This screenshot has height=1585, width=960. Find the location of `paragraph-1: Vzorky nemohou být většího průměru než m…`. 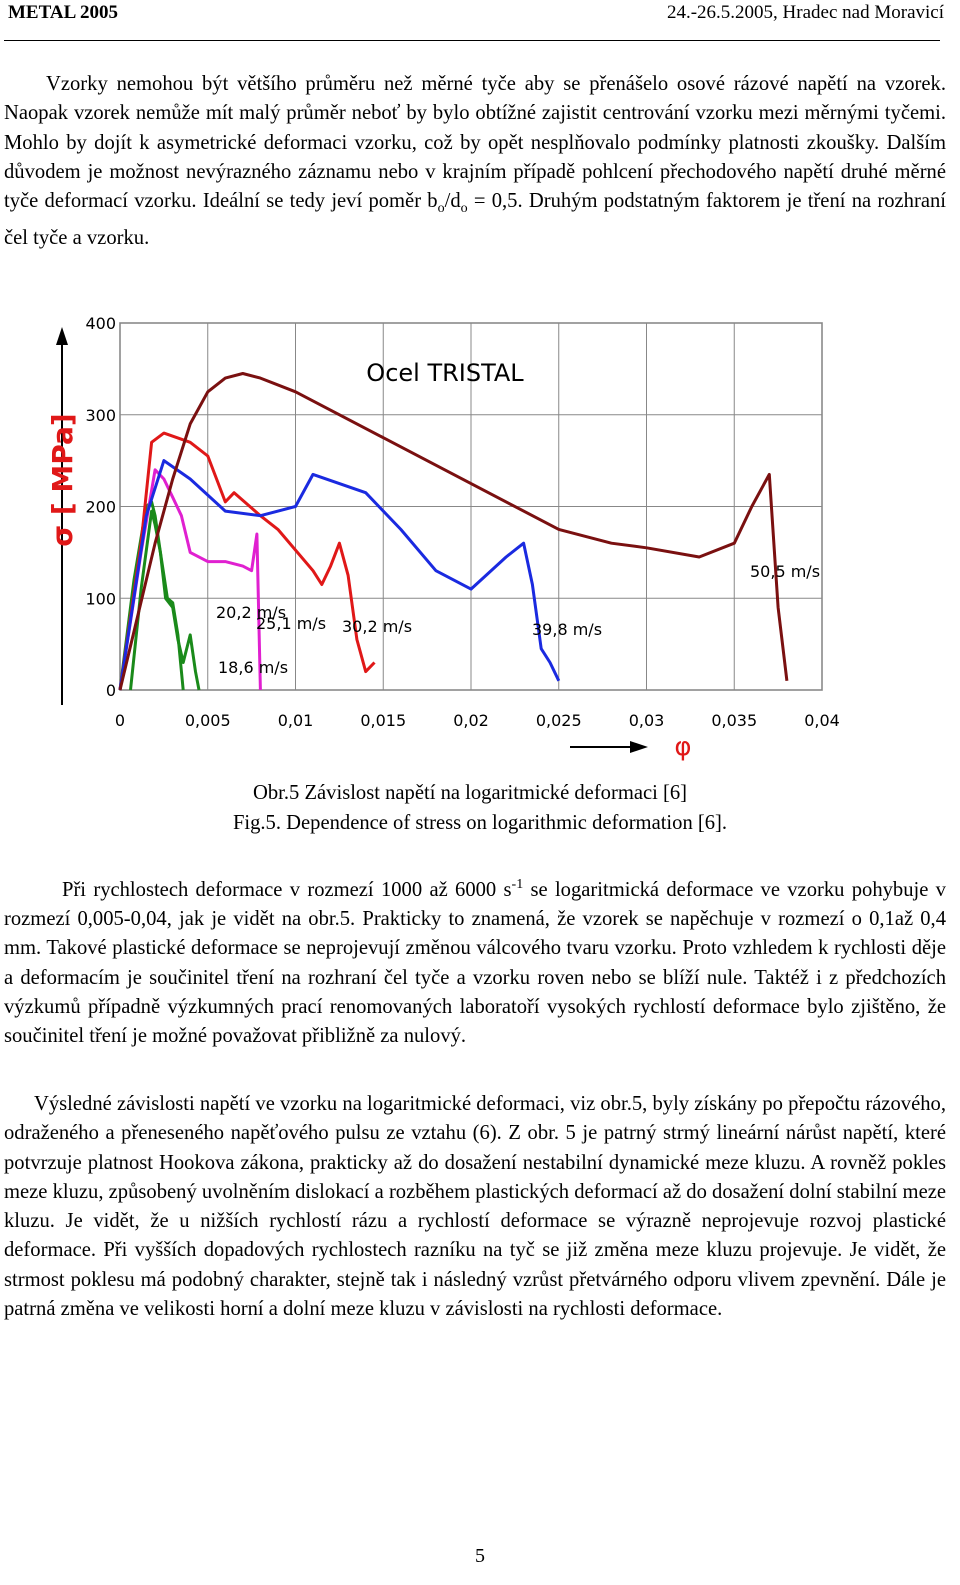

paragraph-1: Vzorky nemohou být většího průměru než m… is located at coordinates (475, 161).